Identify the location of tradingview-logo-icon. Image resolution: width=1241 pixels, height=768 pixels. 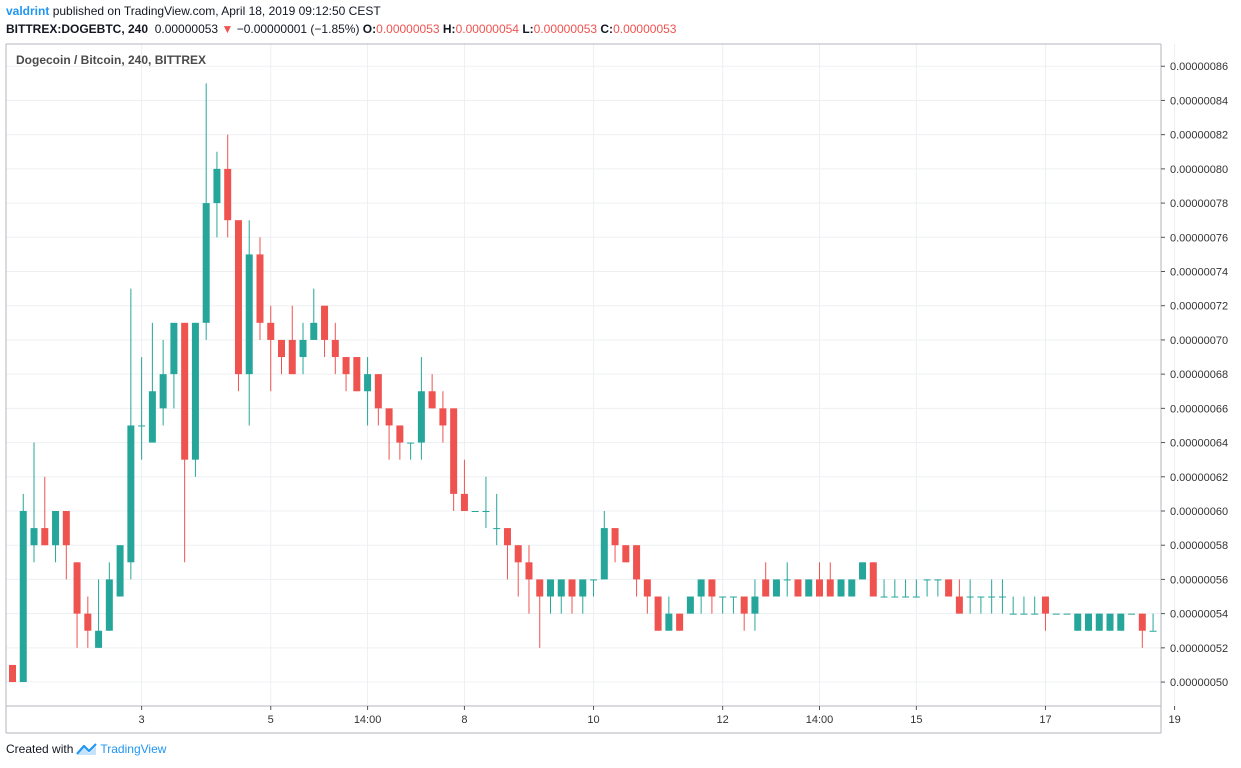
(87, 749).